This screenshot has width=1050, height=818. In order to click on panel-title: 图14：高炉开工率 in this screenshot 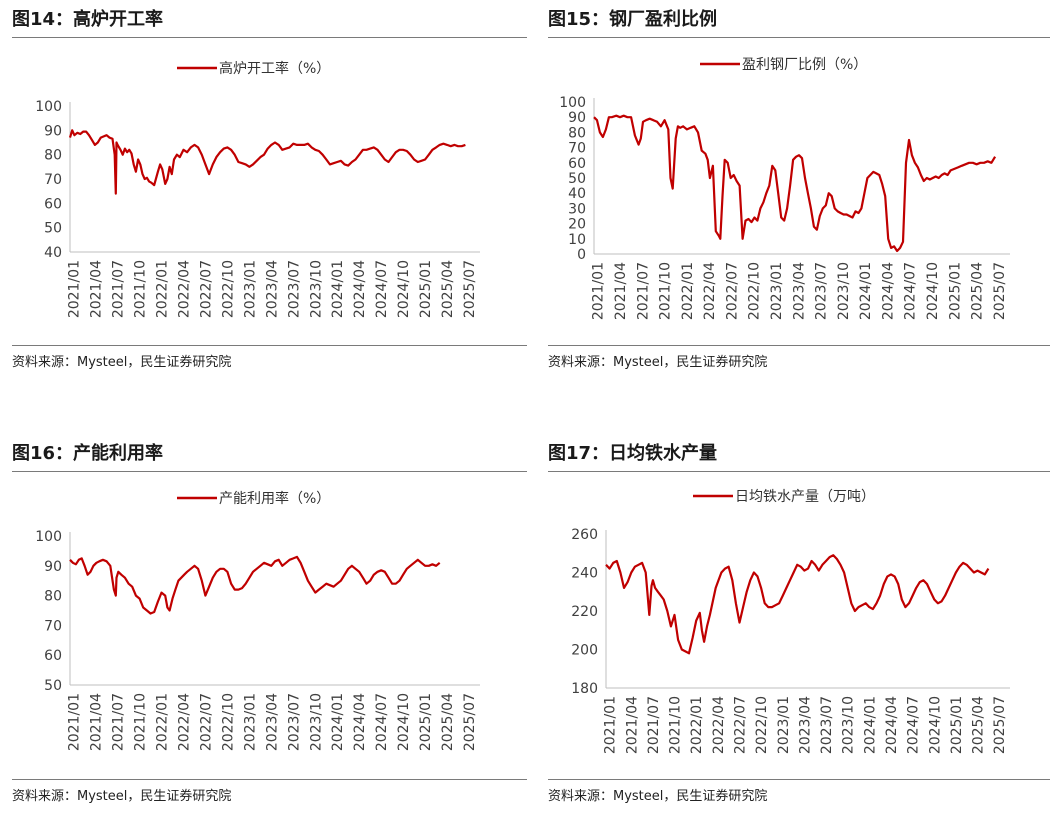, I will do `click(88, 19)`.